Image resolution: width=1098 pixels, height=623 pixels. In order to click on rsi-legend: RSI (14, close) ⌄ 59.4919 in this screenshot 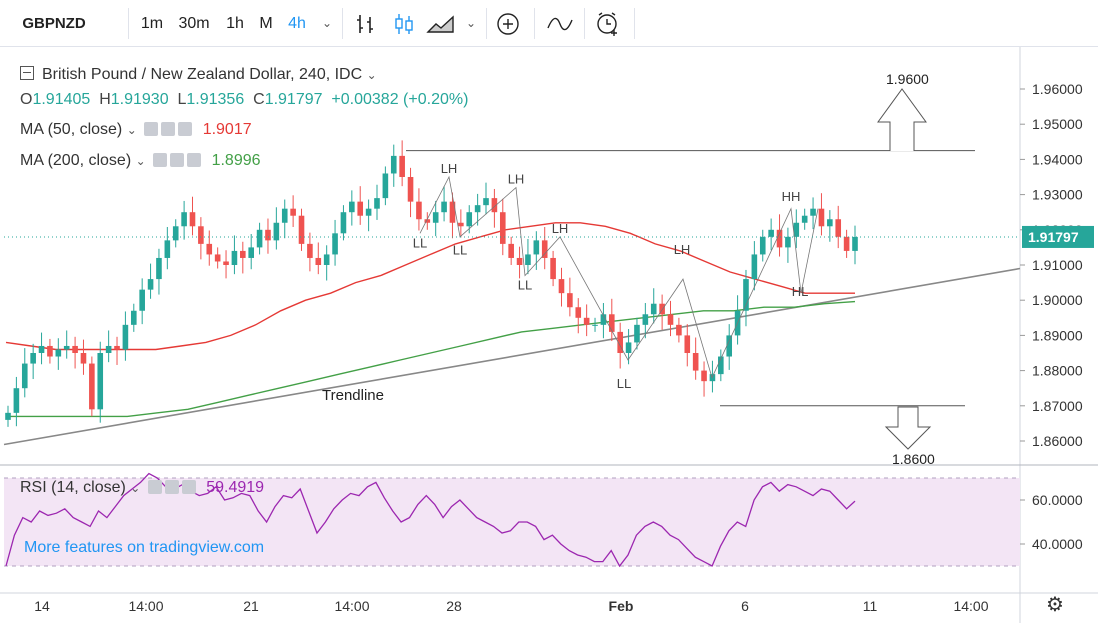, I will do `click(142, 487)`.